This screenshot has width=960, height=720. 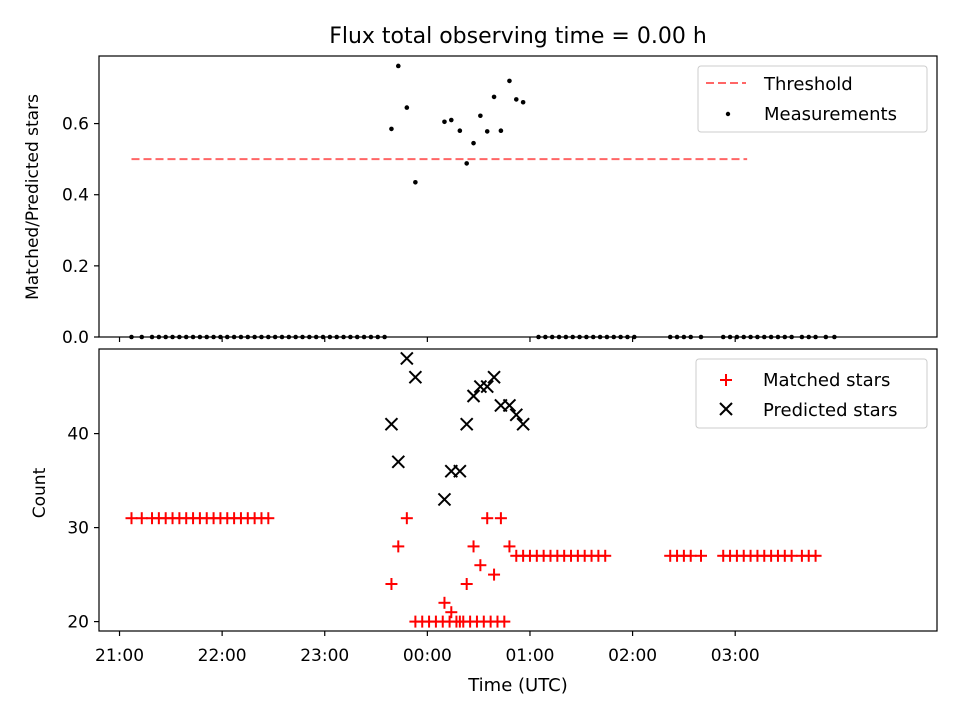 What do you see at coordinates (78, 529) in the screenshot?
I see `count-y-tick-label: 30` at bounding box center [78, 529].